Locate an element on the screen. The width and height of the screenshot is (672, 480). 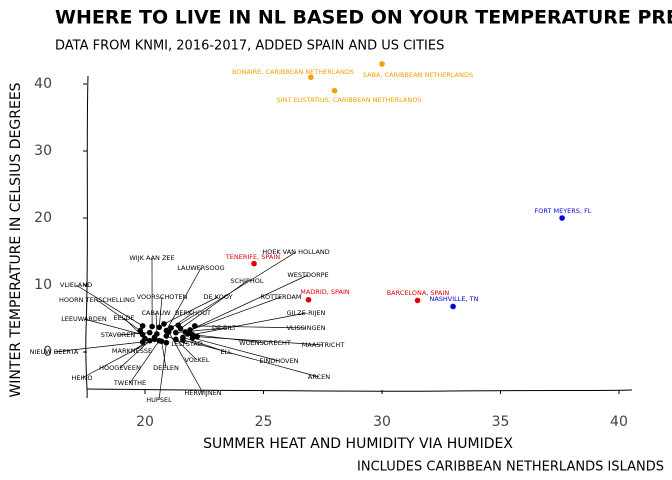
point-label: DE KOOY is located at coordinates (218, 297).